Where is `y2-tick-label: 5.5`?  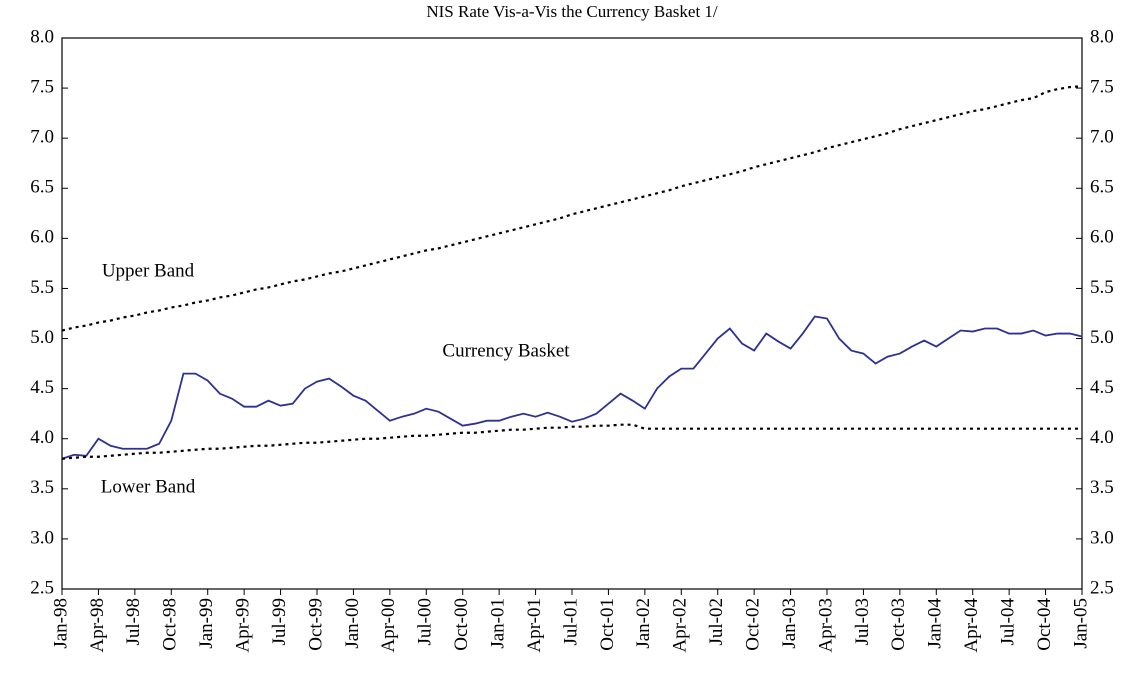 y2-tick-label: 5.5 is located at coordinates (1102, 287).